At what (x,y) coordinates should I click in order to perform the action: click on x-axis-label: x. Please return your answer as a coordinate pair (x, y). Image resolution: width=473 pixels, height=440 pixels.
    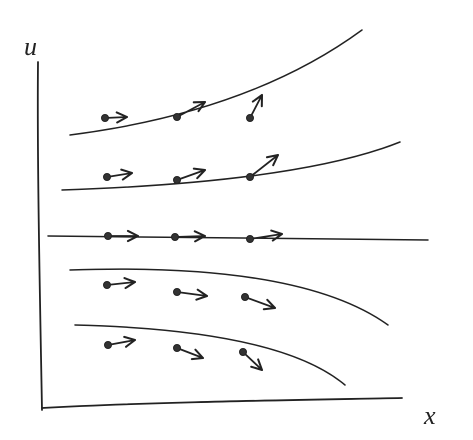
    Looking at the image, I should click on (429, 415).